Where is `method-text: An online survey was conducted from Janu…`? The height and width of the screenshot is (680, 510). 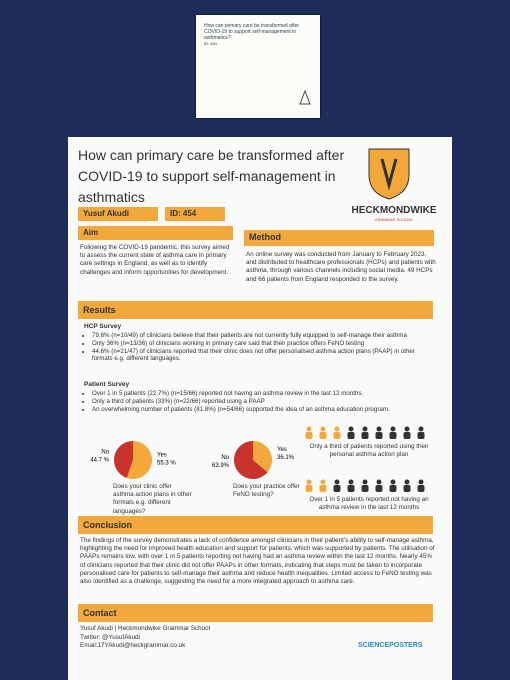 method-text: An online survey was conducted from Janu… is located at coordinates (341, 267).